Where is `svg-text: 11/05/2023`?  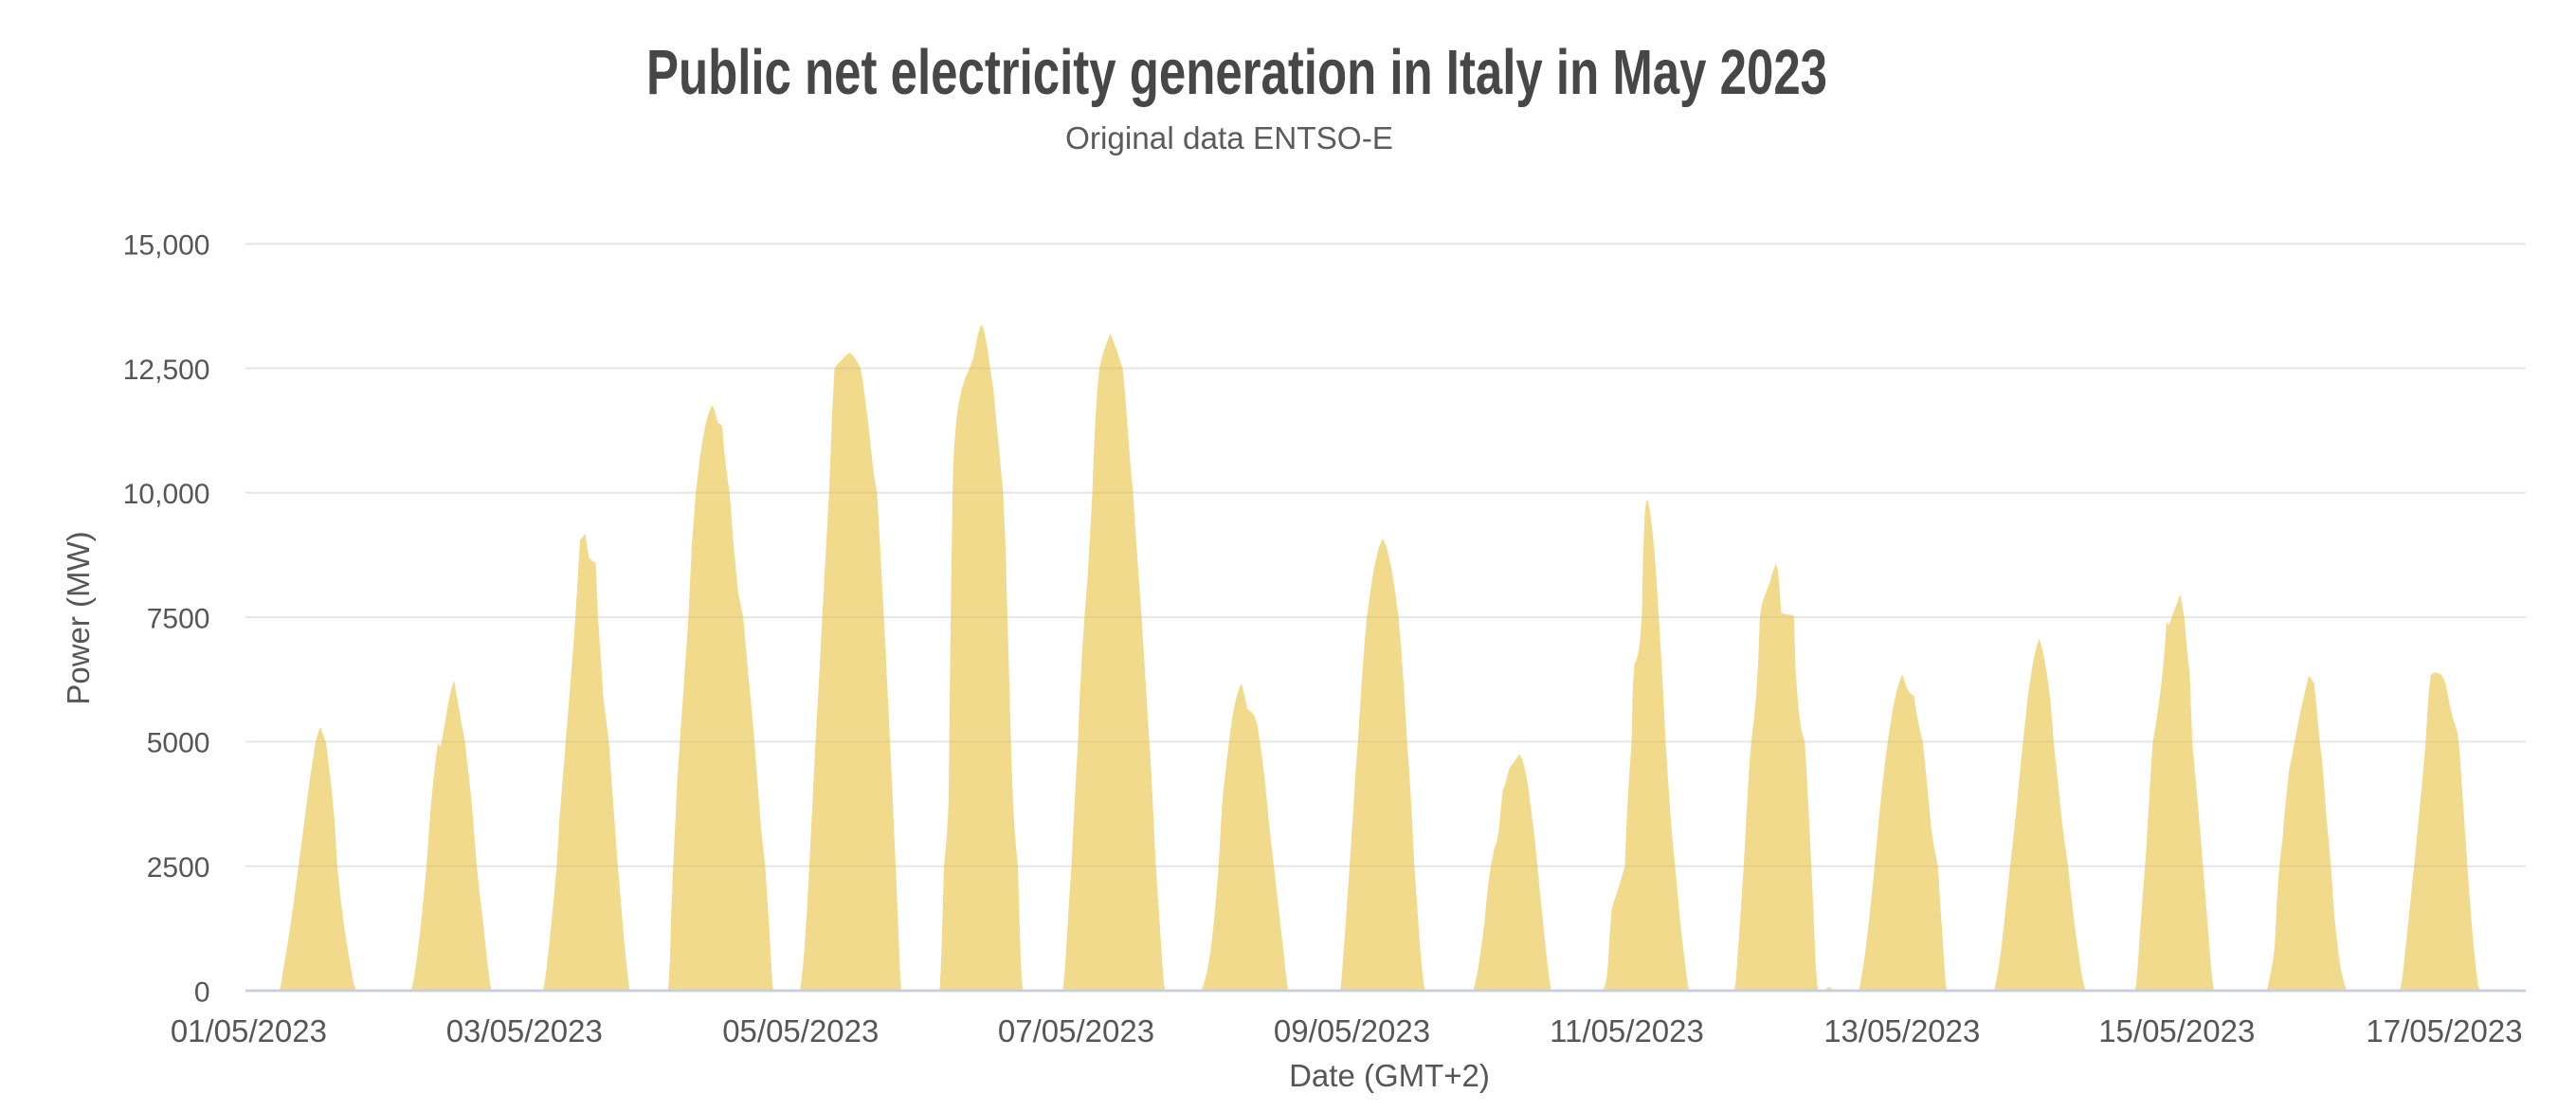 svg-text: 11/05/2023 is located at coordinates (1627, 1030).